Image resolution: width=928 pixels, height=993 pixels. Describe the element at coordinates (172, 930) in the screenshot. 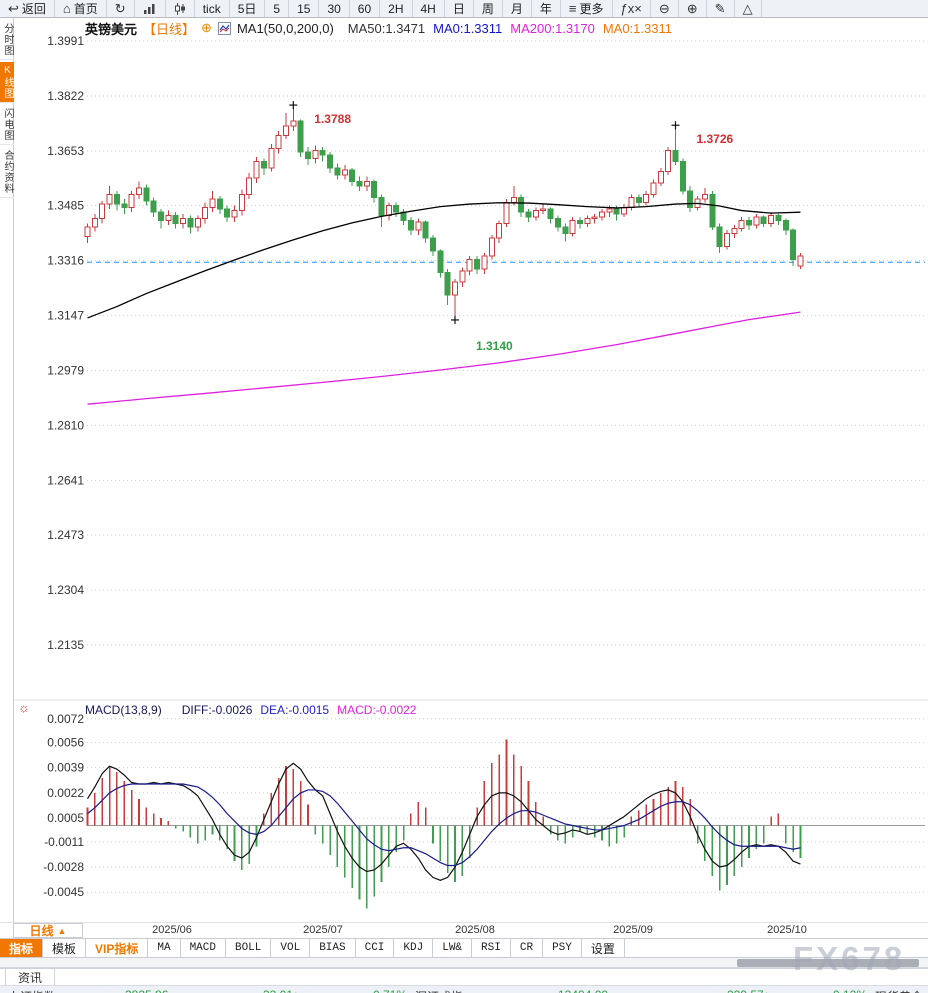

I see `month-label: 2025/06` at that location.